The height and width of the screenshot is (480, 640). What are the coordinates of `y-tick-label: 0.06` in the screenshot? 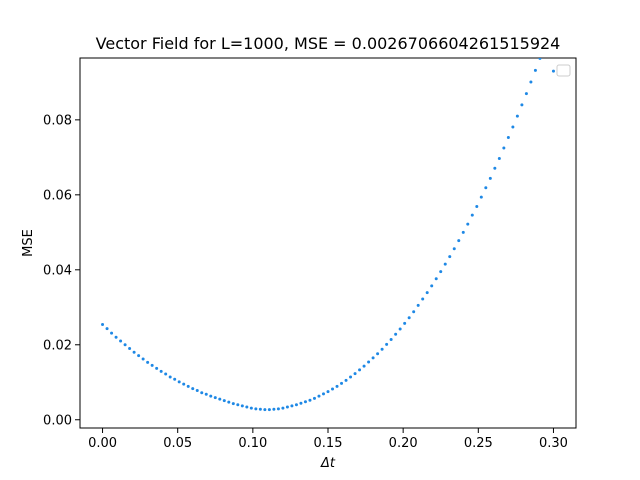 It's located at (57, 195).